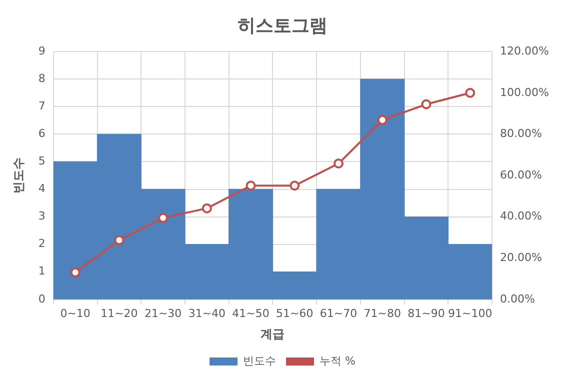  I want to click on y2-tick-label: 40.00%, so click(521, 216).